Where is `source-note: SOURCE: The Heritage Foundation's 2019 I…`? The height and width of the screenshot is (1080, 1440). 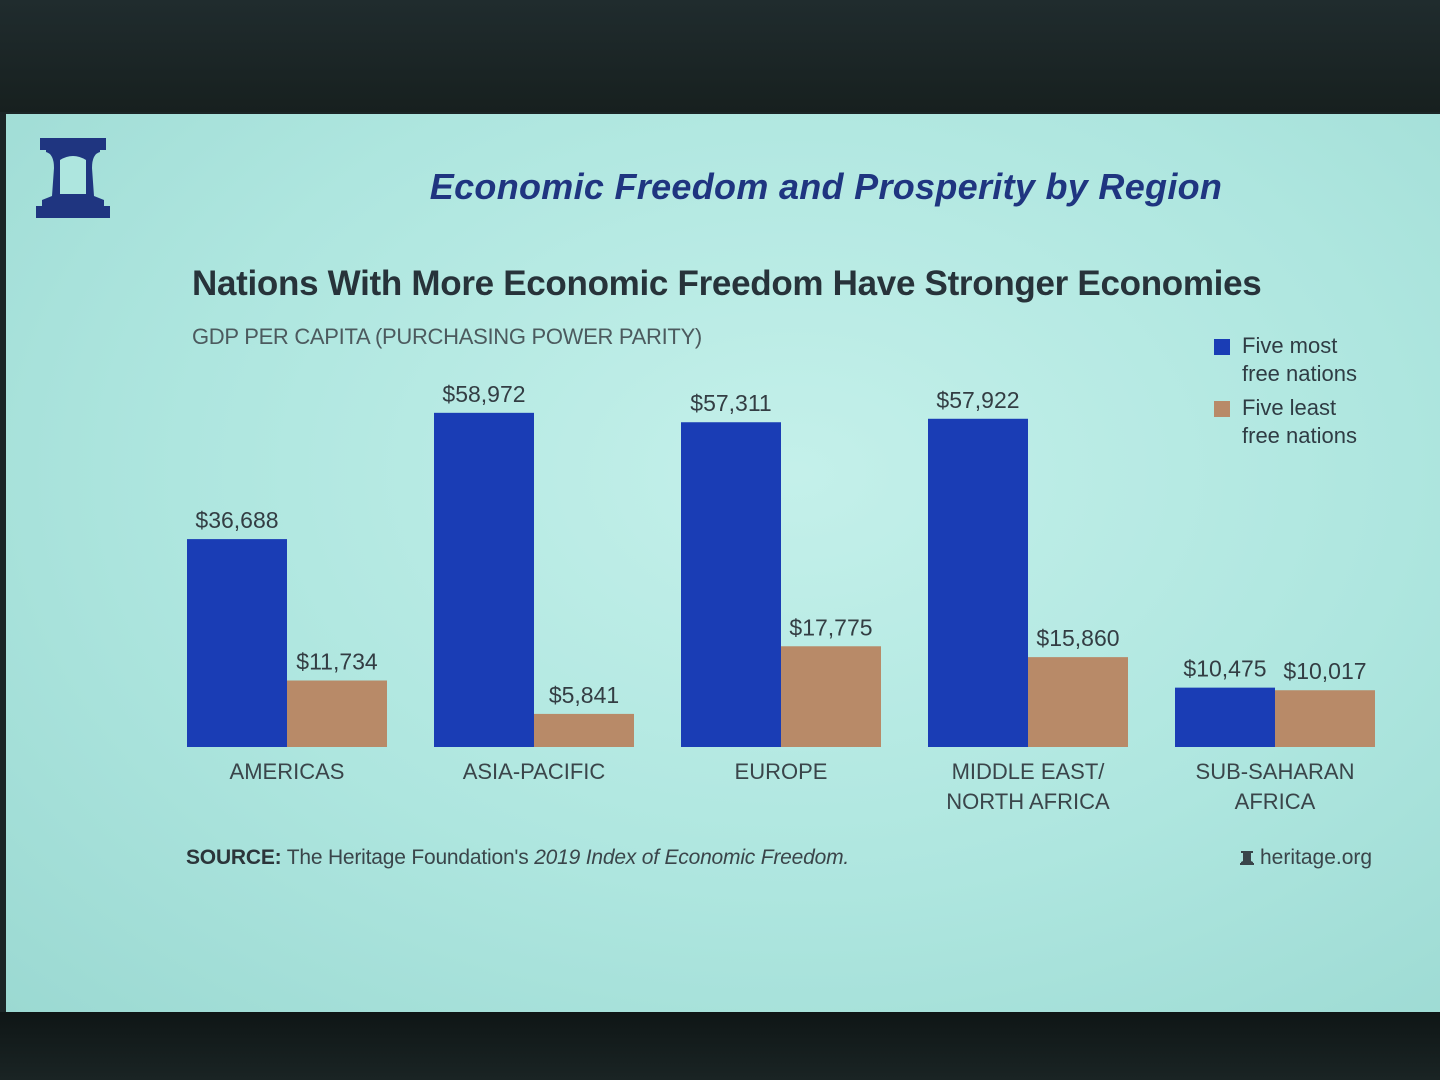
source-note: SOURCE: The Heritage Foundation's 2019 I… is located at coordinates (517, 858).